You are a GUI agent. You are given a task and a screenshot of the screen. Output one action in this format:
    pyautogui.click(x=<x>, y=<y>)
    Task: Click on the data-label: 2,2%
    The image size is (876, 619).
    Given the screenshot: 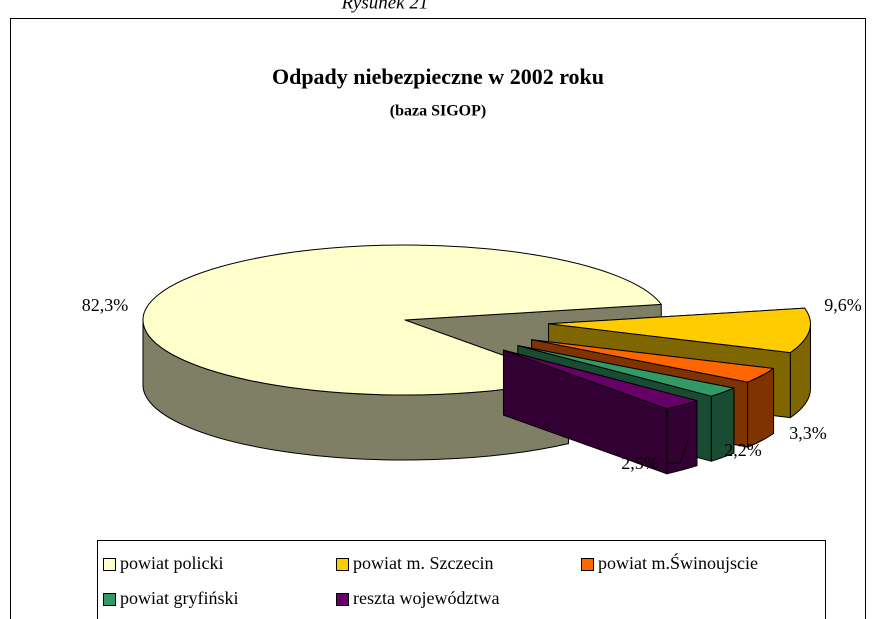 What is the action you would take?
    pyautogui.click(x=743, y=450)
    